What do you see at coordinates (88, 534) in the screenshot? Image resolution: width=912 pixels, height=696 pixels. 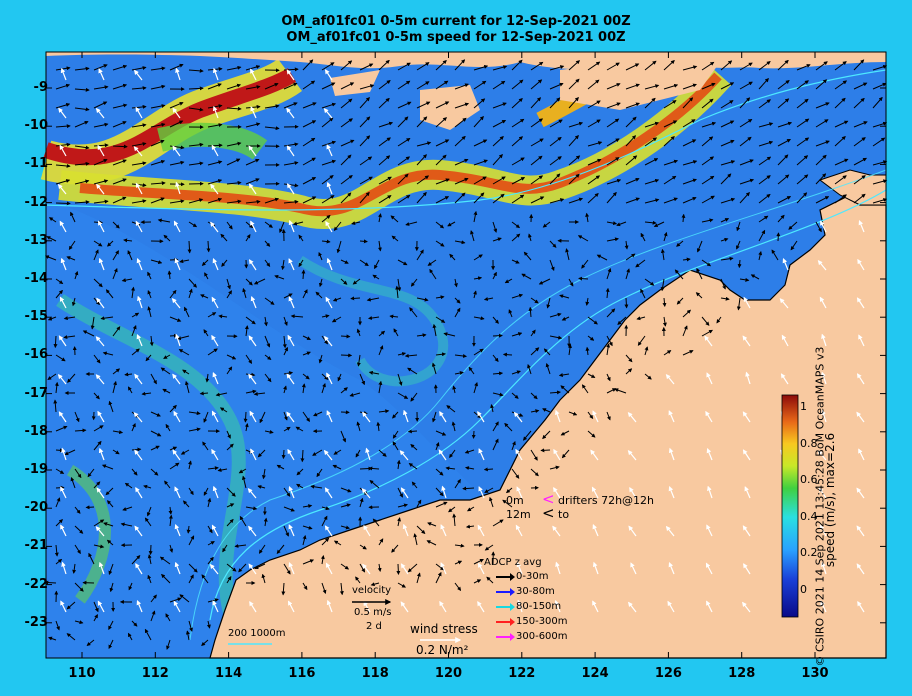 I see `eddy-band` at bounding box center [88, 534].